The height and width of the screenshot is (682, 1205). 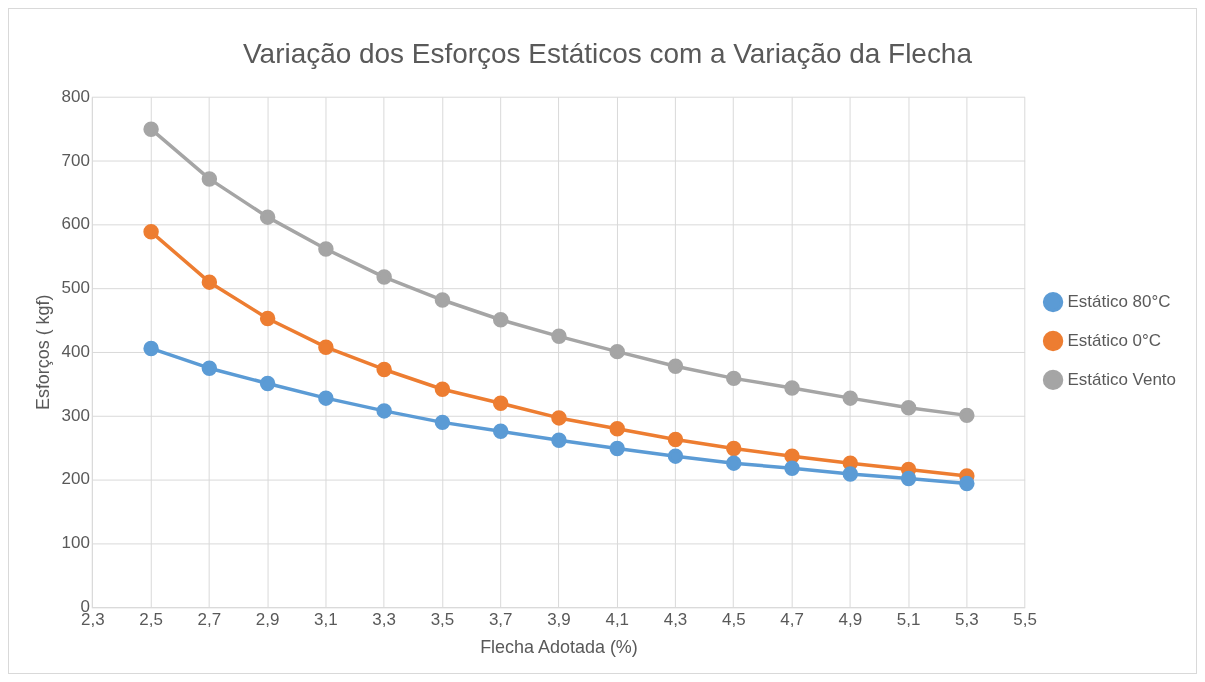 What do you see at coordinates (75, 415) in the screenshot?
I see `y-tick-label: 300` at bounding box center [75, 415].